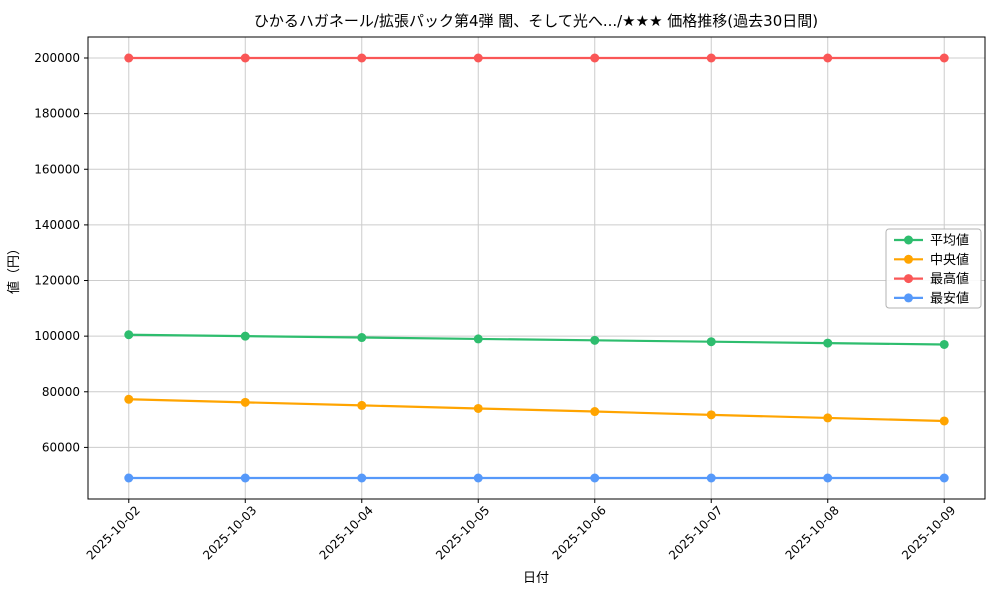 The image size is (1000, 600). Describe the element at coordinates (61, 447) in the screenshot. I see `y-tick-label: 60000` at that location.